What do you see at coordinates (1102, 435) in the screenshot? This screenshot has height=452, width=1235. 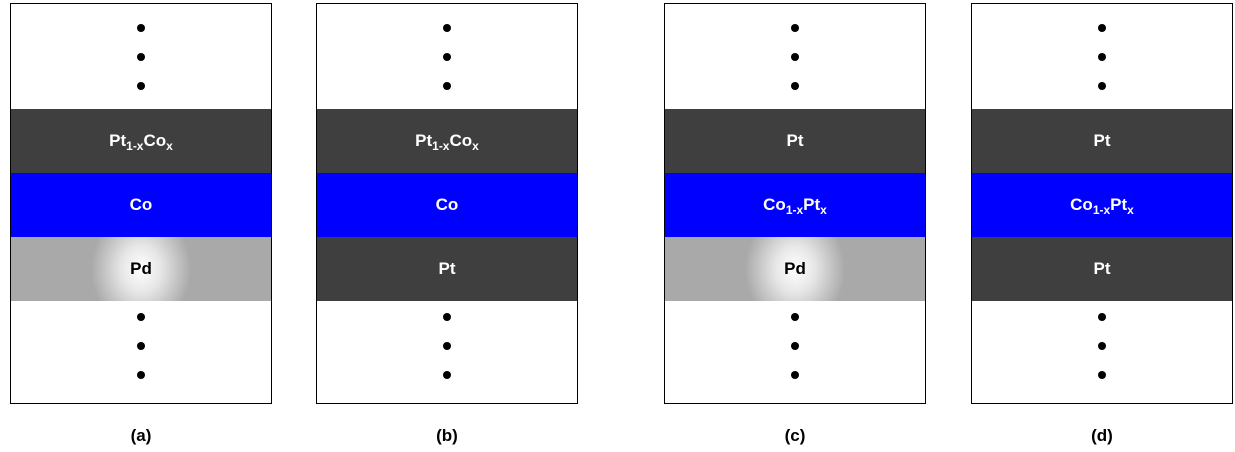 I see `caption-d: (d)` at bounding box center [1102, 435].